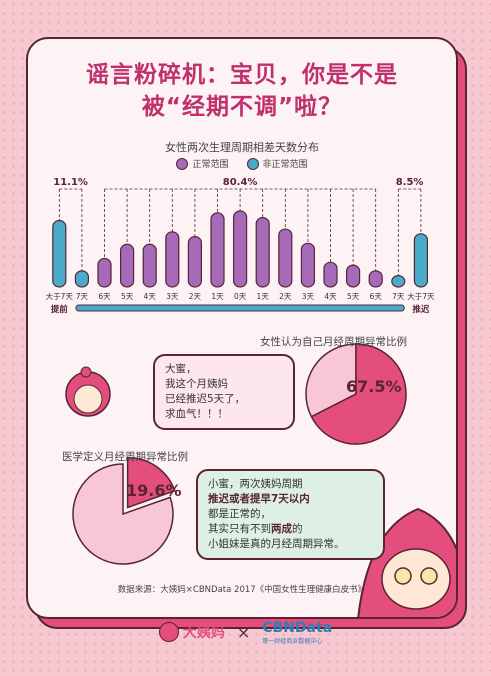 The image size is (491, 676). Describe the element at coordinates (70, 182) in the screenshot. I see `annotation-left: 11.1%` at that location.